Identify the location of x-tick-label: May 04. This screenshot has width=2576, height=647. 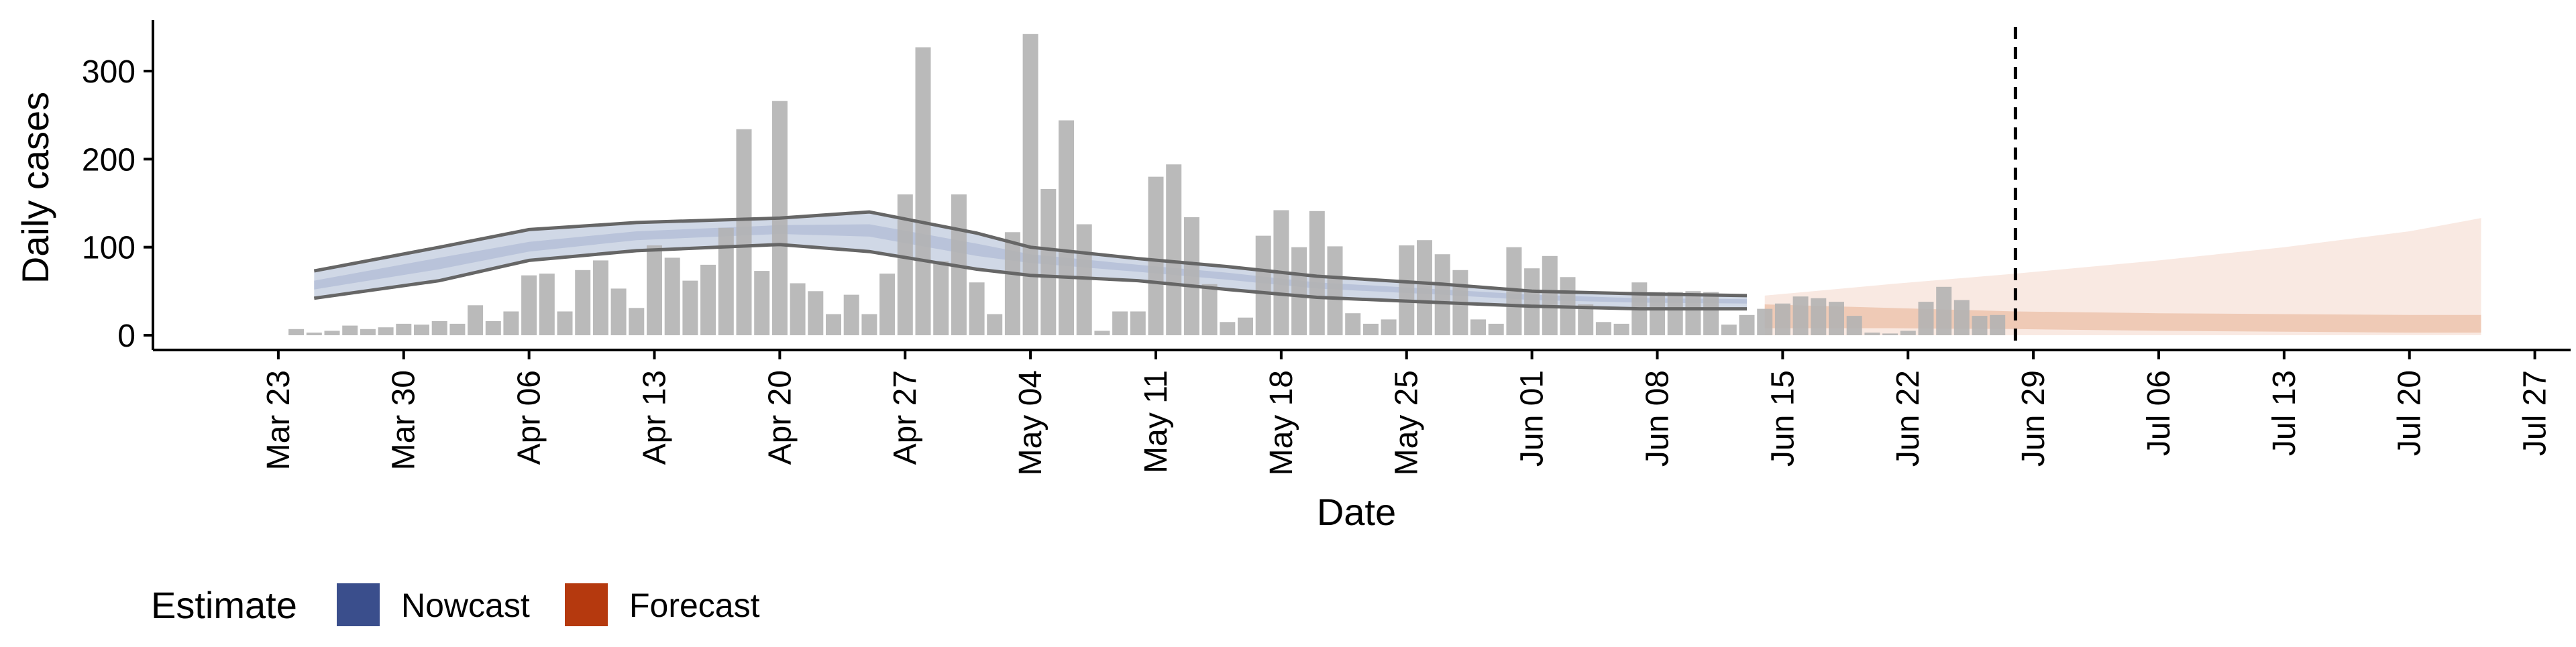
(1031, 422).